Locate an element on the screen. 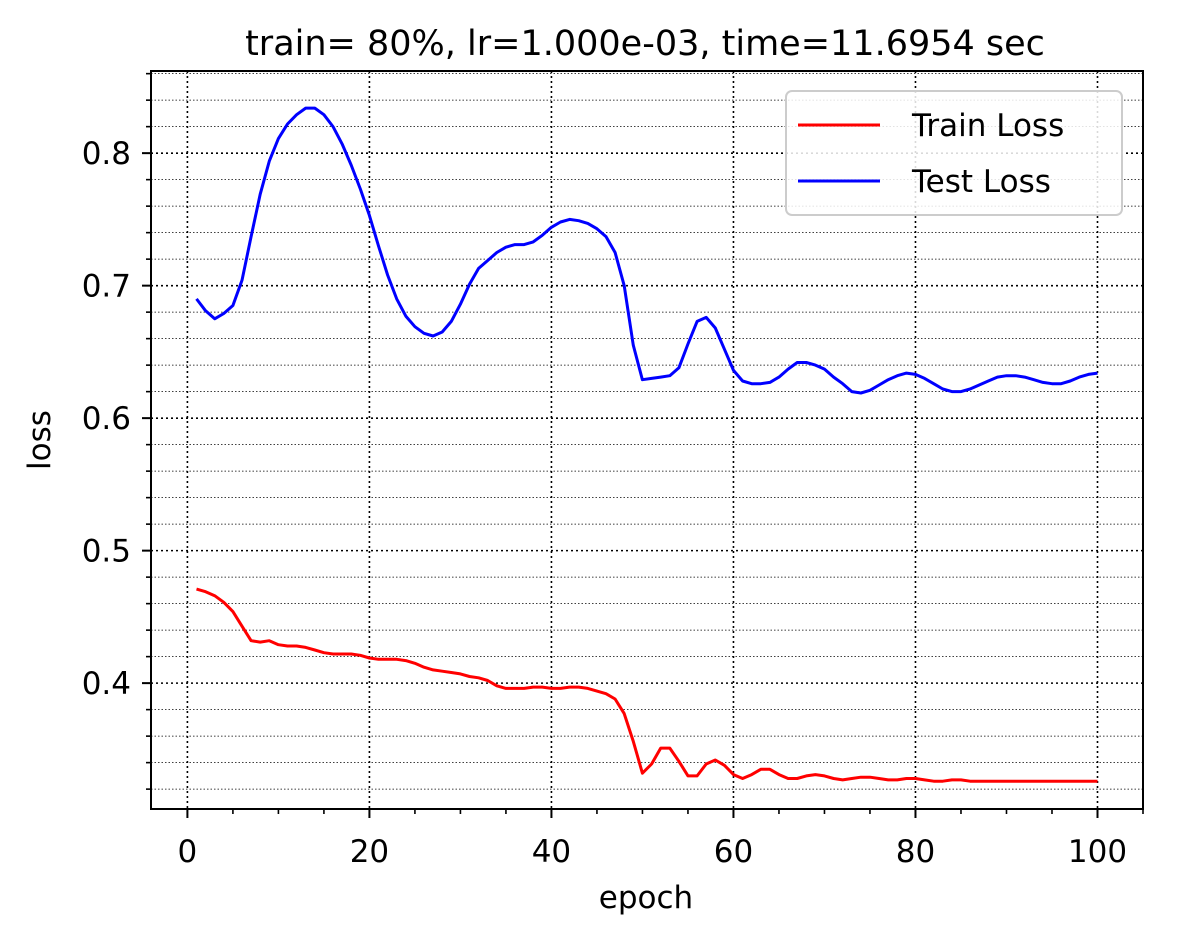  x-tick-label: 80 is located at coordinates (915, 852).